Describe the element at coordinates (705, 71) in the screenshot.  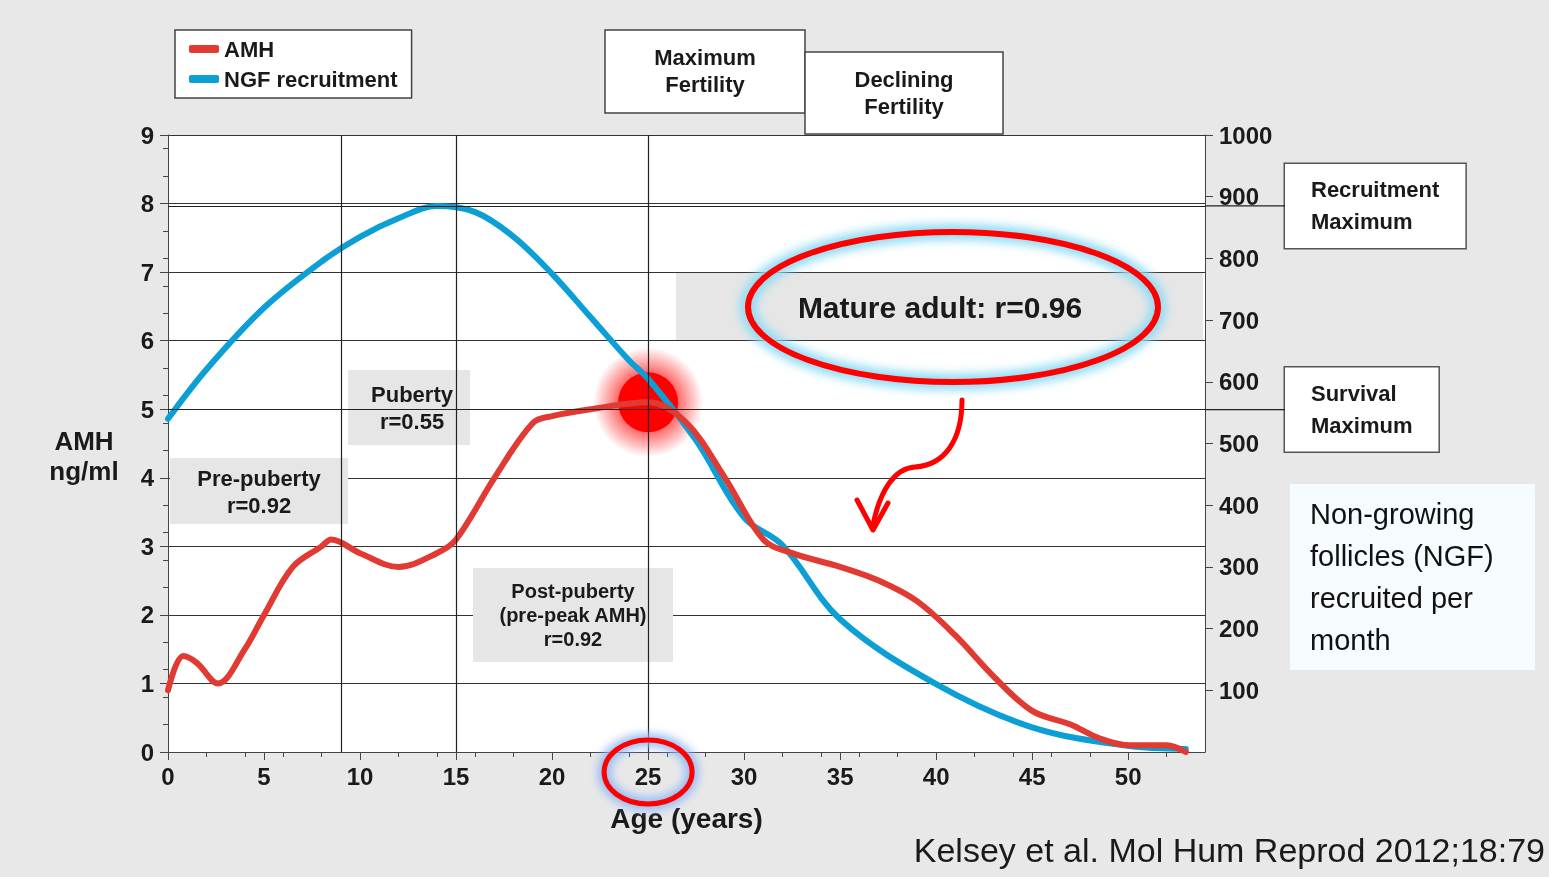
I see `text: Maximum Fertility` at that location.